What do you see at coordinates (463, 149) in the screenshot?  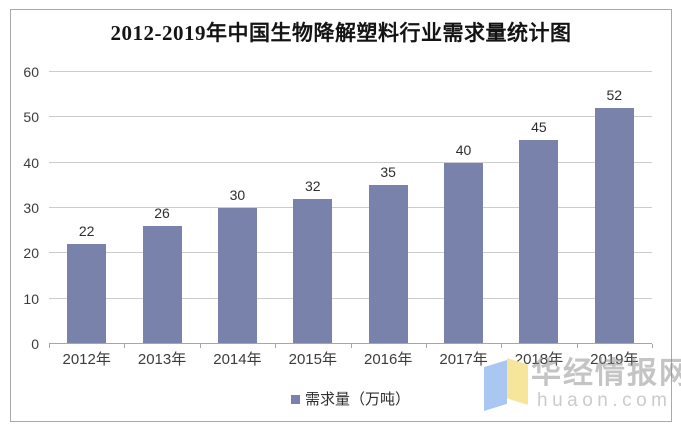 I see `bar-value-label: 40` at bounding box center [463, 149].